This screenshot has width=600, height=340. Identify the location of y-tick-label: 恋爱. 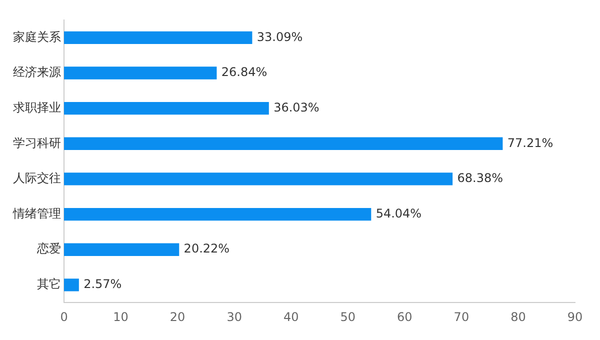
(48, 249).